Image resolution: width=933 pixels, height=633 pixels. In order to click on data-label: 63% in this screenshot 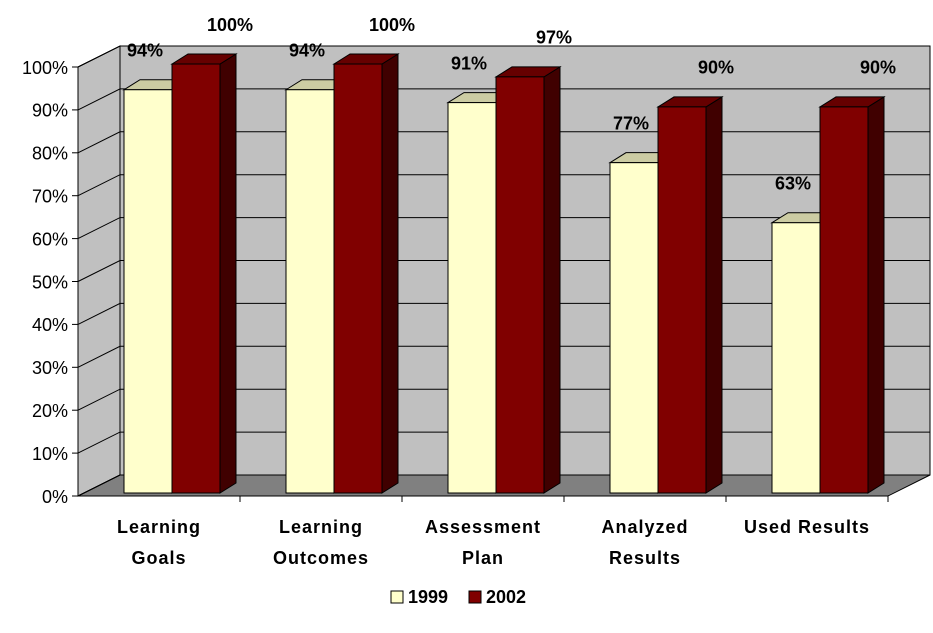, I will do `click(793, 183)`.